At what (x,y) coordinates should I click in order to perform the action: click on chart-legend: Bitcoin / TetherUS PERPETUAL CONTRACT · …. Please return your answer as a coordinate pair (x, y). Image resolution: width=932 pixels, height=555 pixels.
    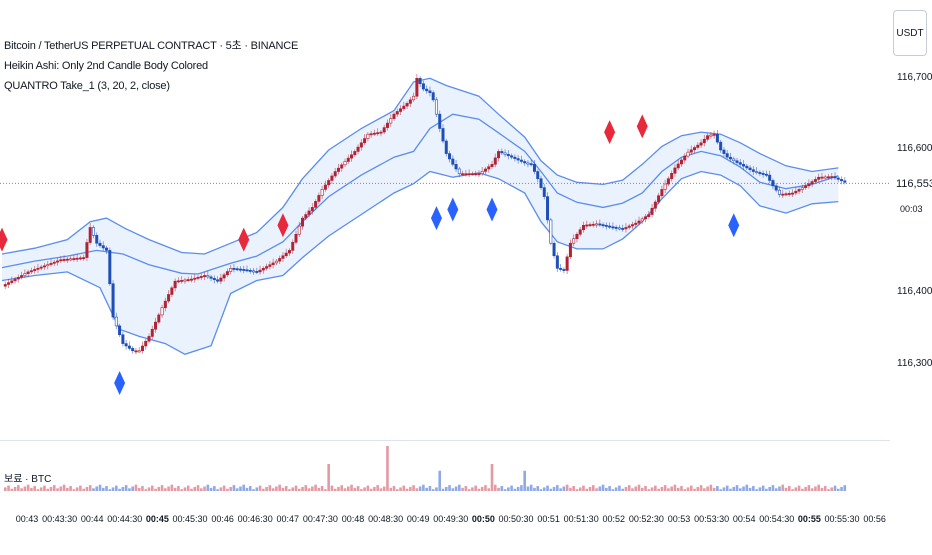
    Looking at the image, I should click on (151, 66).